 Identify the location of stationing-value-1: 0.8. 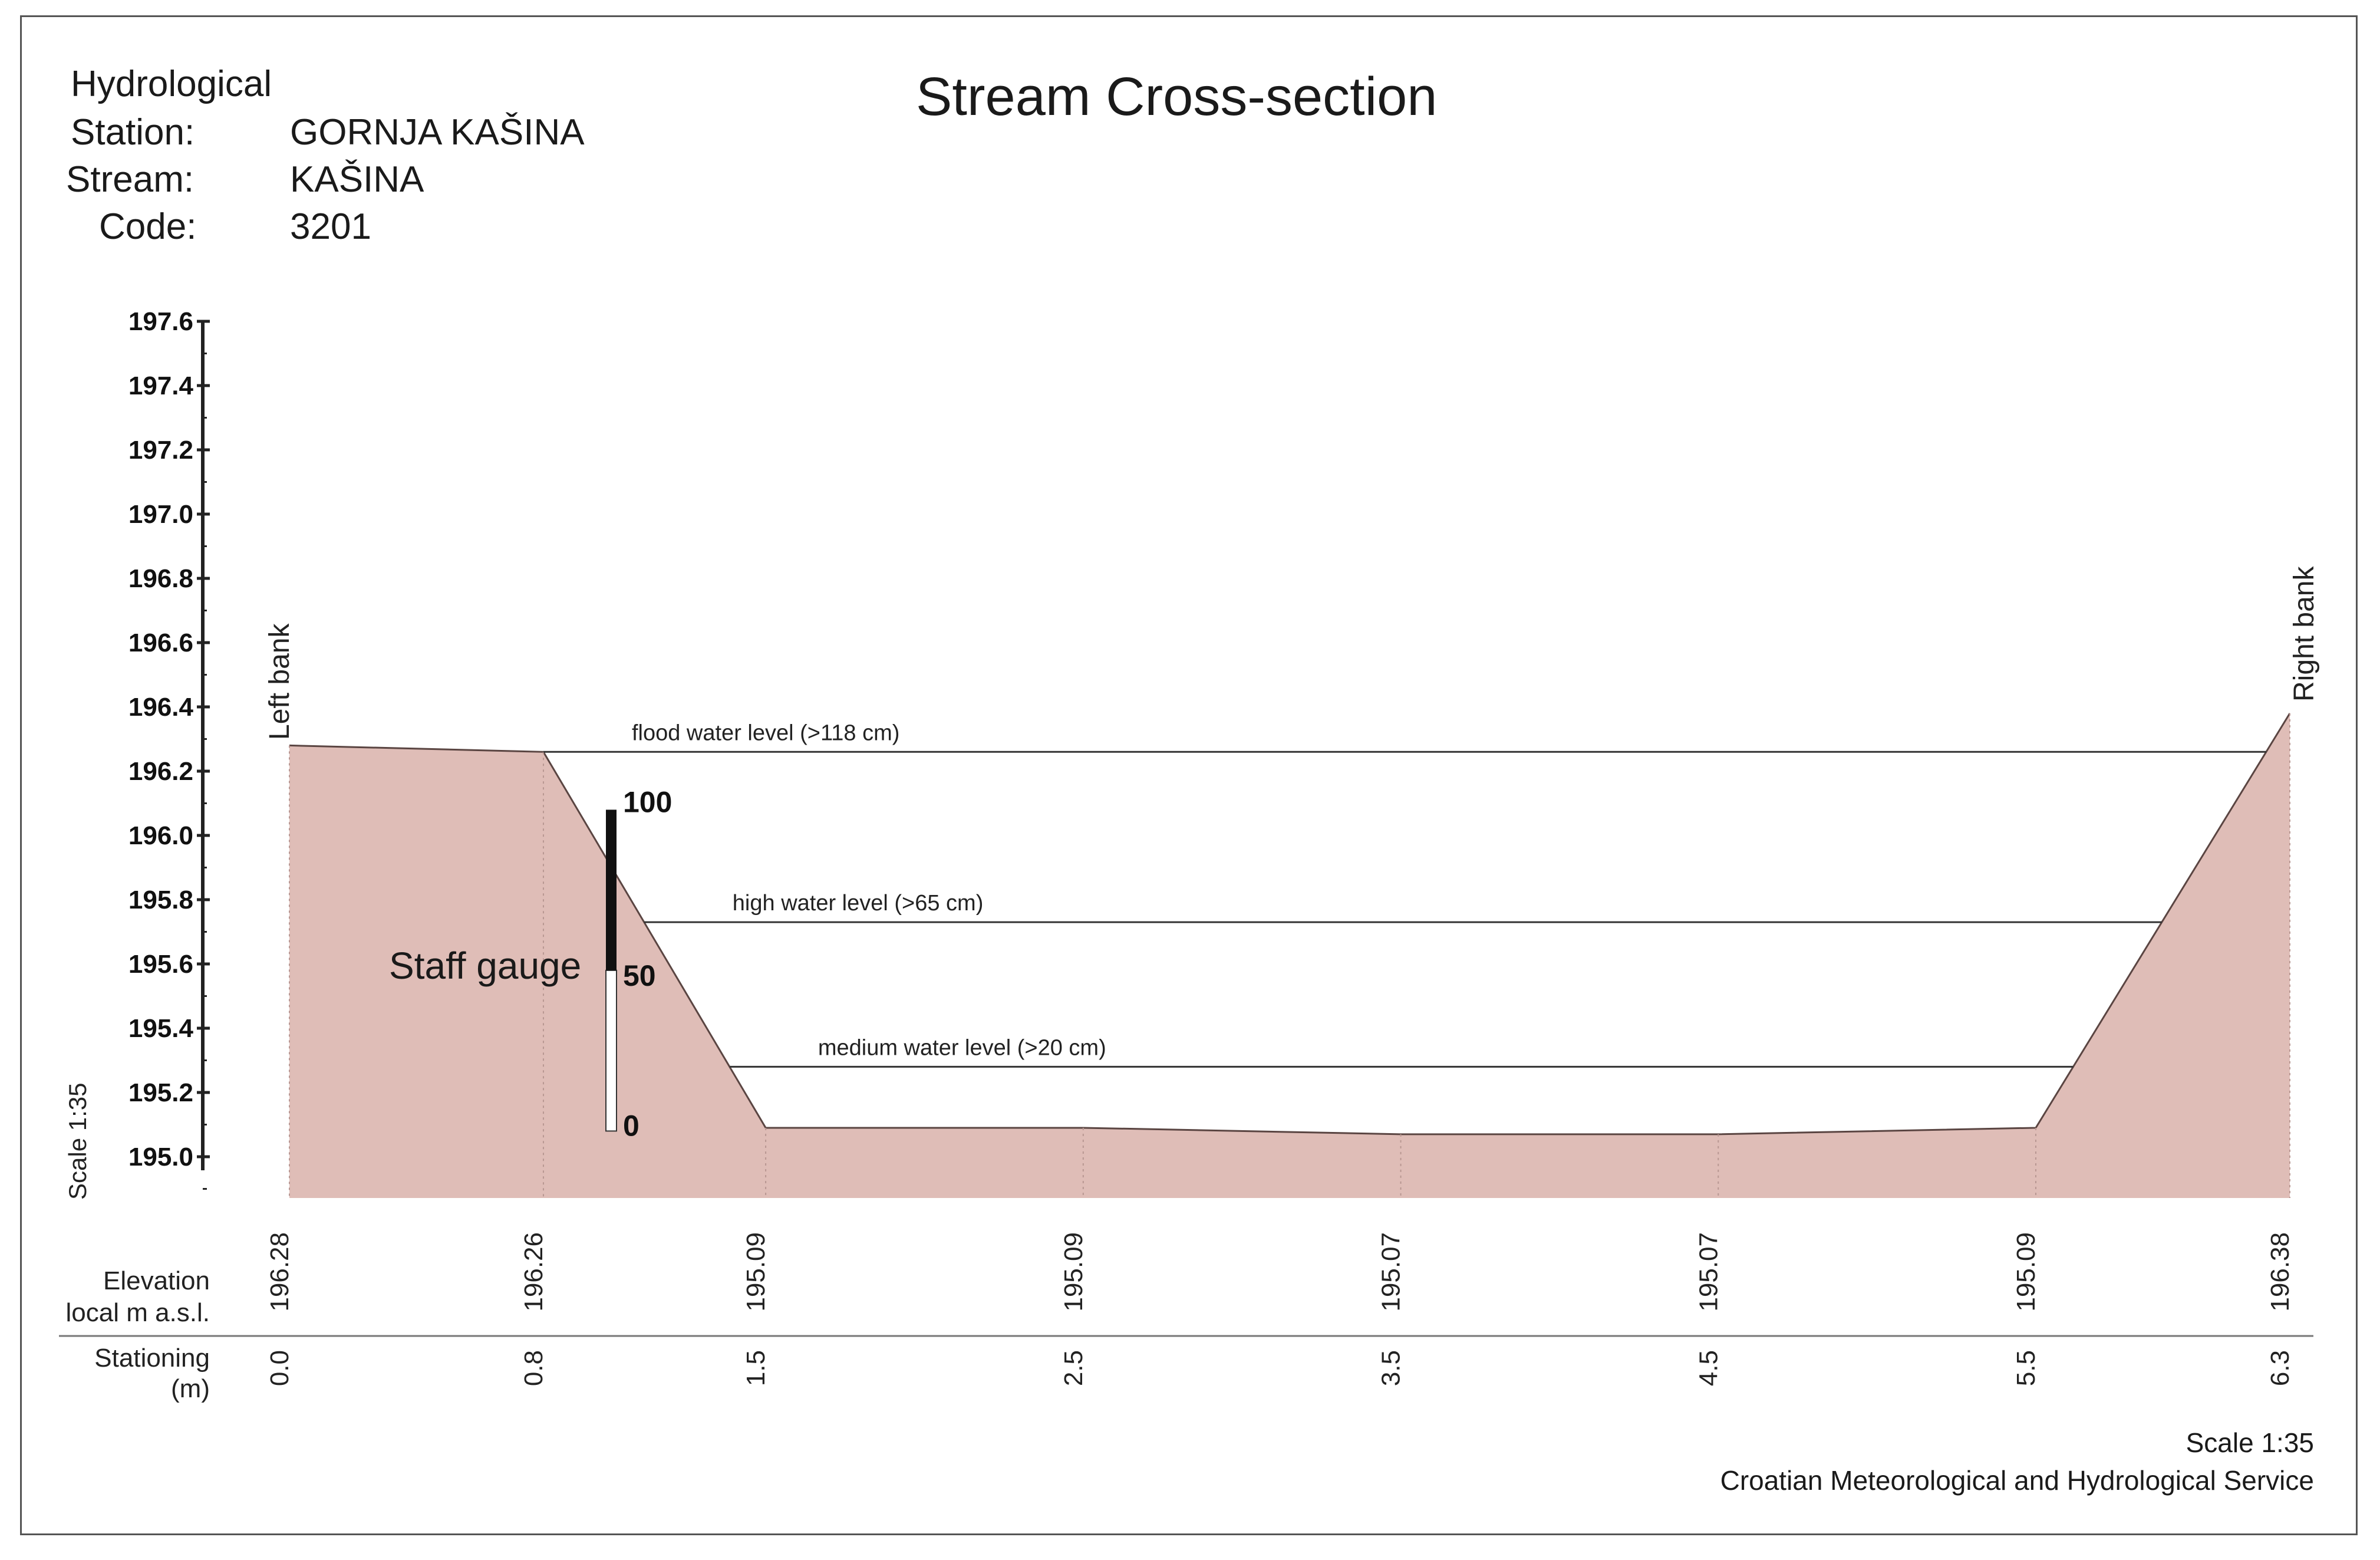
(533, 1368).